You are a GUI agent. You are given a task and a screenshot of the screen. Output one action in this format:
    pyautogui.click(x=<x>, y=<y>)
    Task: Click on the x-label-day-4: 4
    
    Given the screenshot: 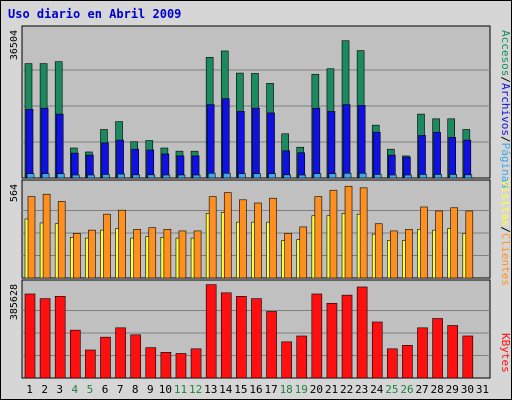 What is the action you would take?
    pyautogui.click(x=75, y=389)
    